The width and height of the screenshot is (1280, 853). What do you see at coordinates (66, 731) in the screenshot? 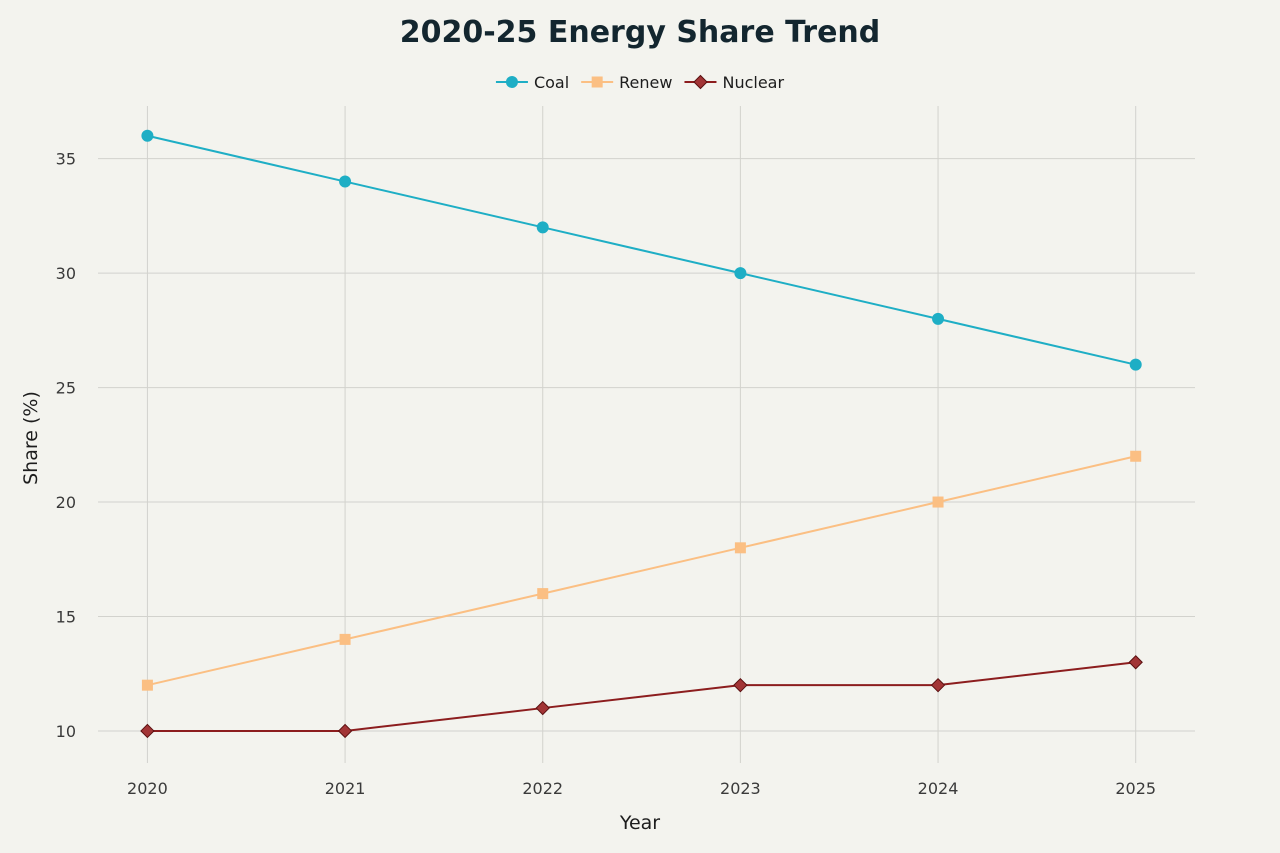
I see `y-tick-label: 10` at bounding box center [66, 731].